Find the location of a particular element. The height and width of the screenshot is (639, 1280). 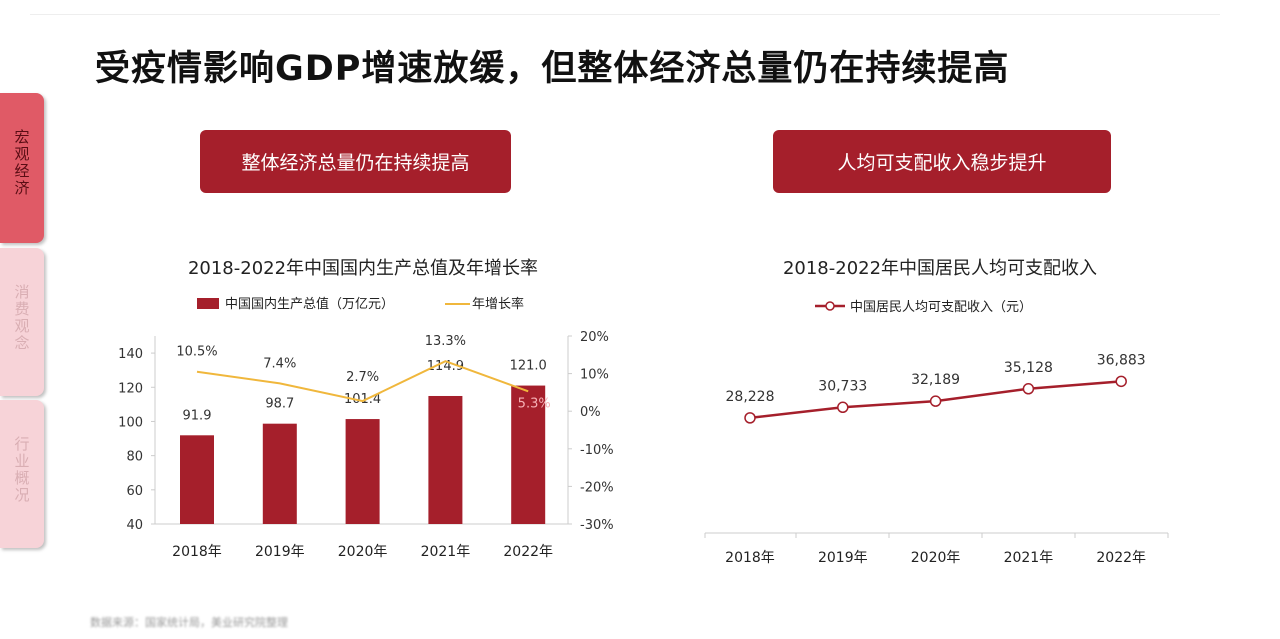

income-chart-title: 2018-2022年中国居民人均可支配收入 is located at coordinates (940, 268).